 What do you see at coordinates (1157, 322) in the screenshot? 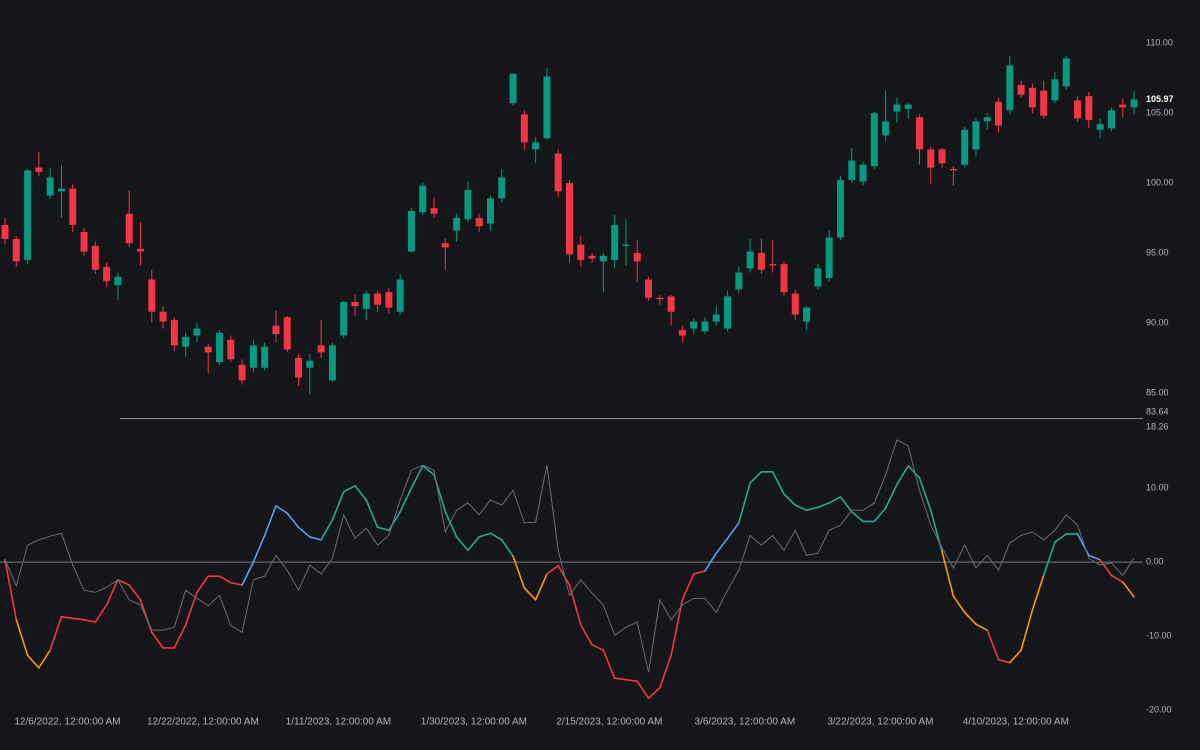
I see `y-tick-label: 90.00` at bounding box center [1157, 322].